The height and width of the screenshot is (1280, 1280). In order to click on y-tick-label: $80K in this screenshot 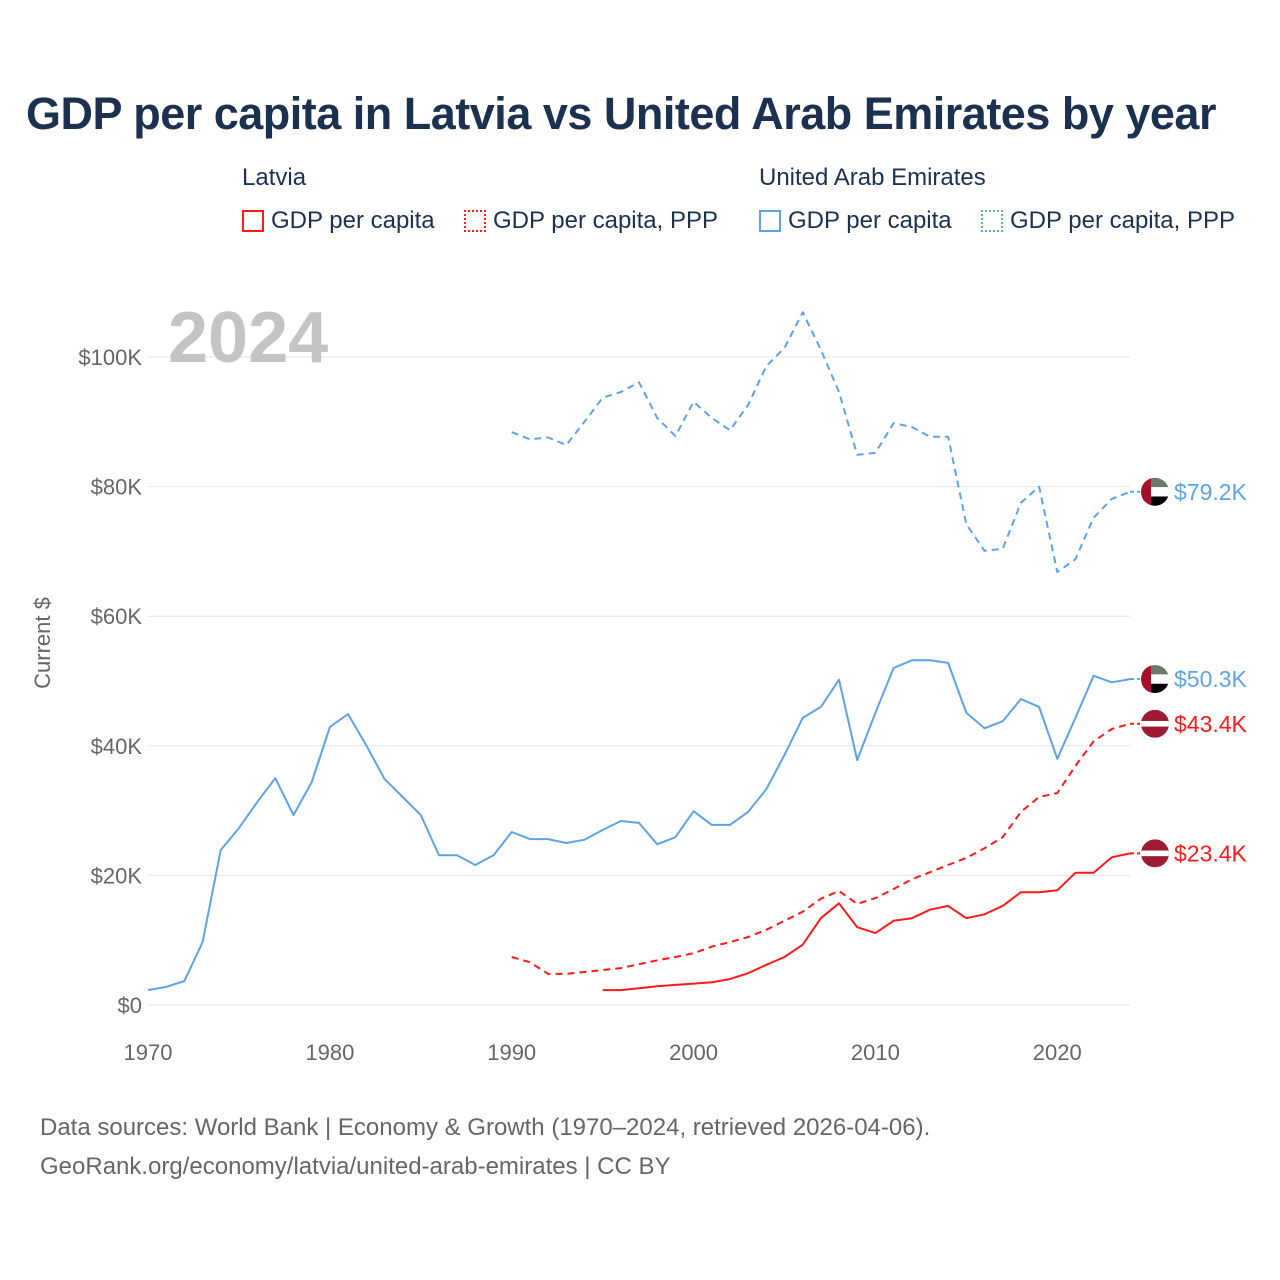, I will do `click(117, 487)`.